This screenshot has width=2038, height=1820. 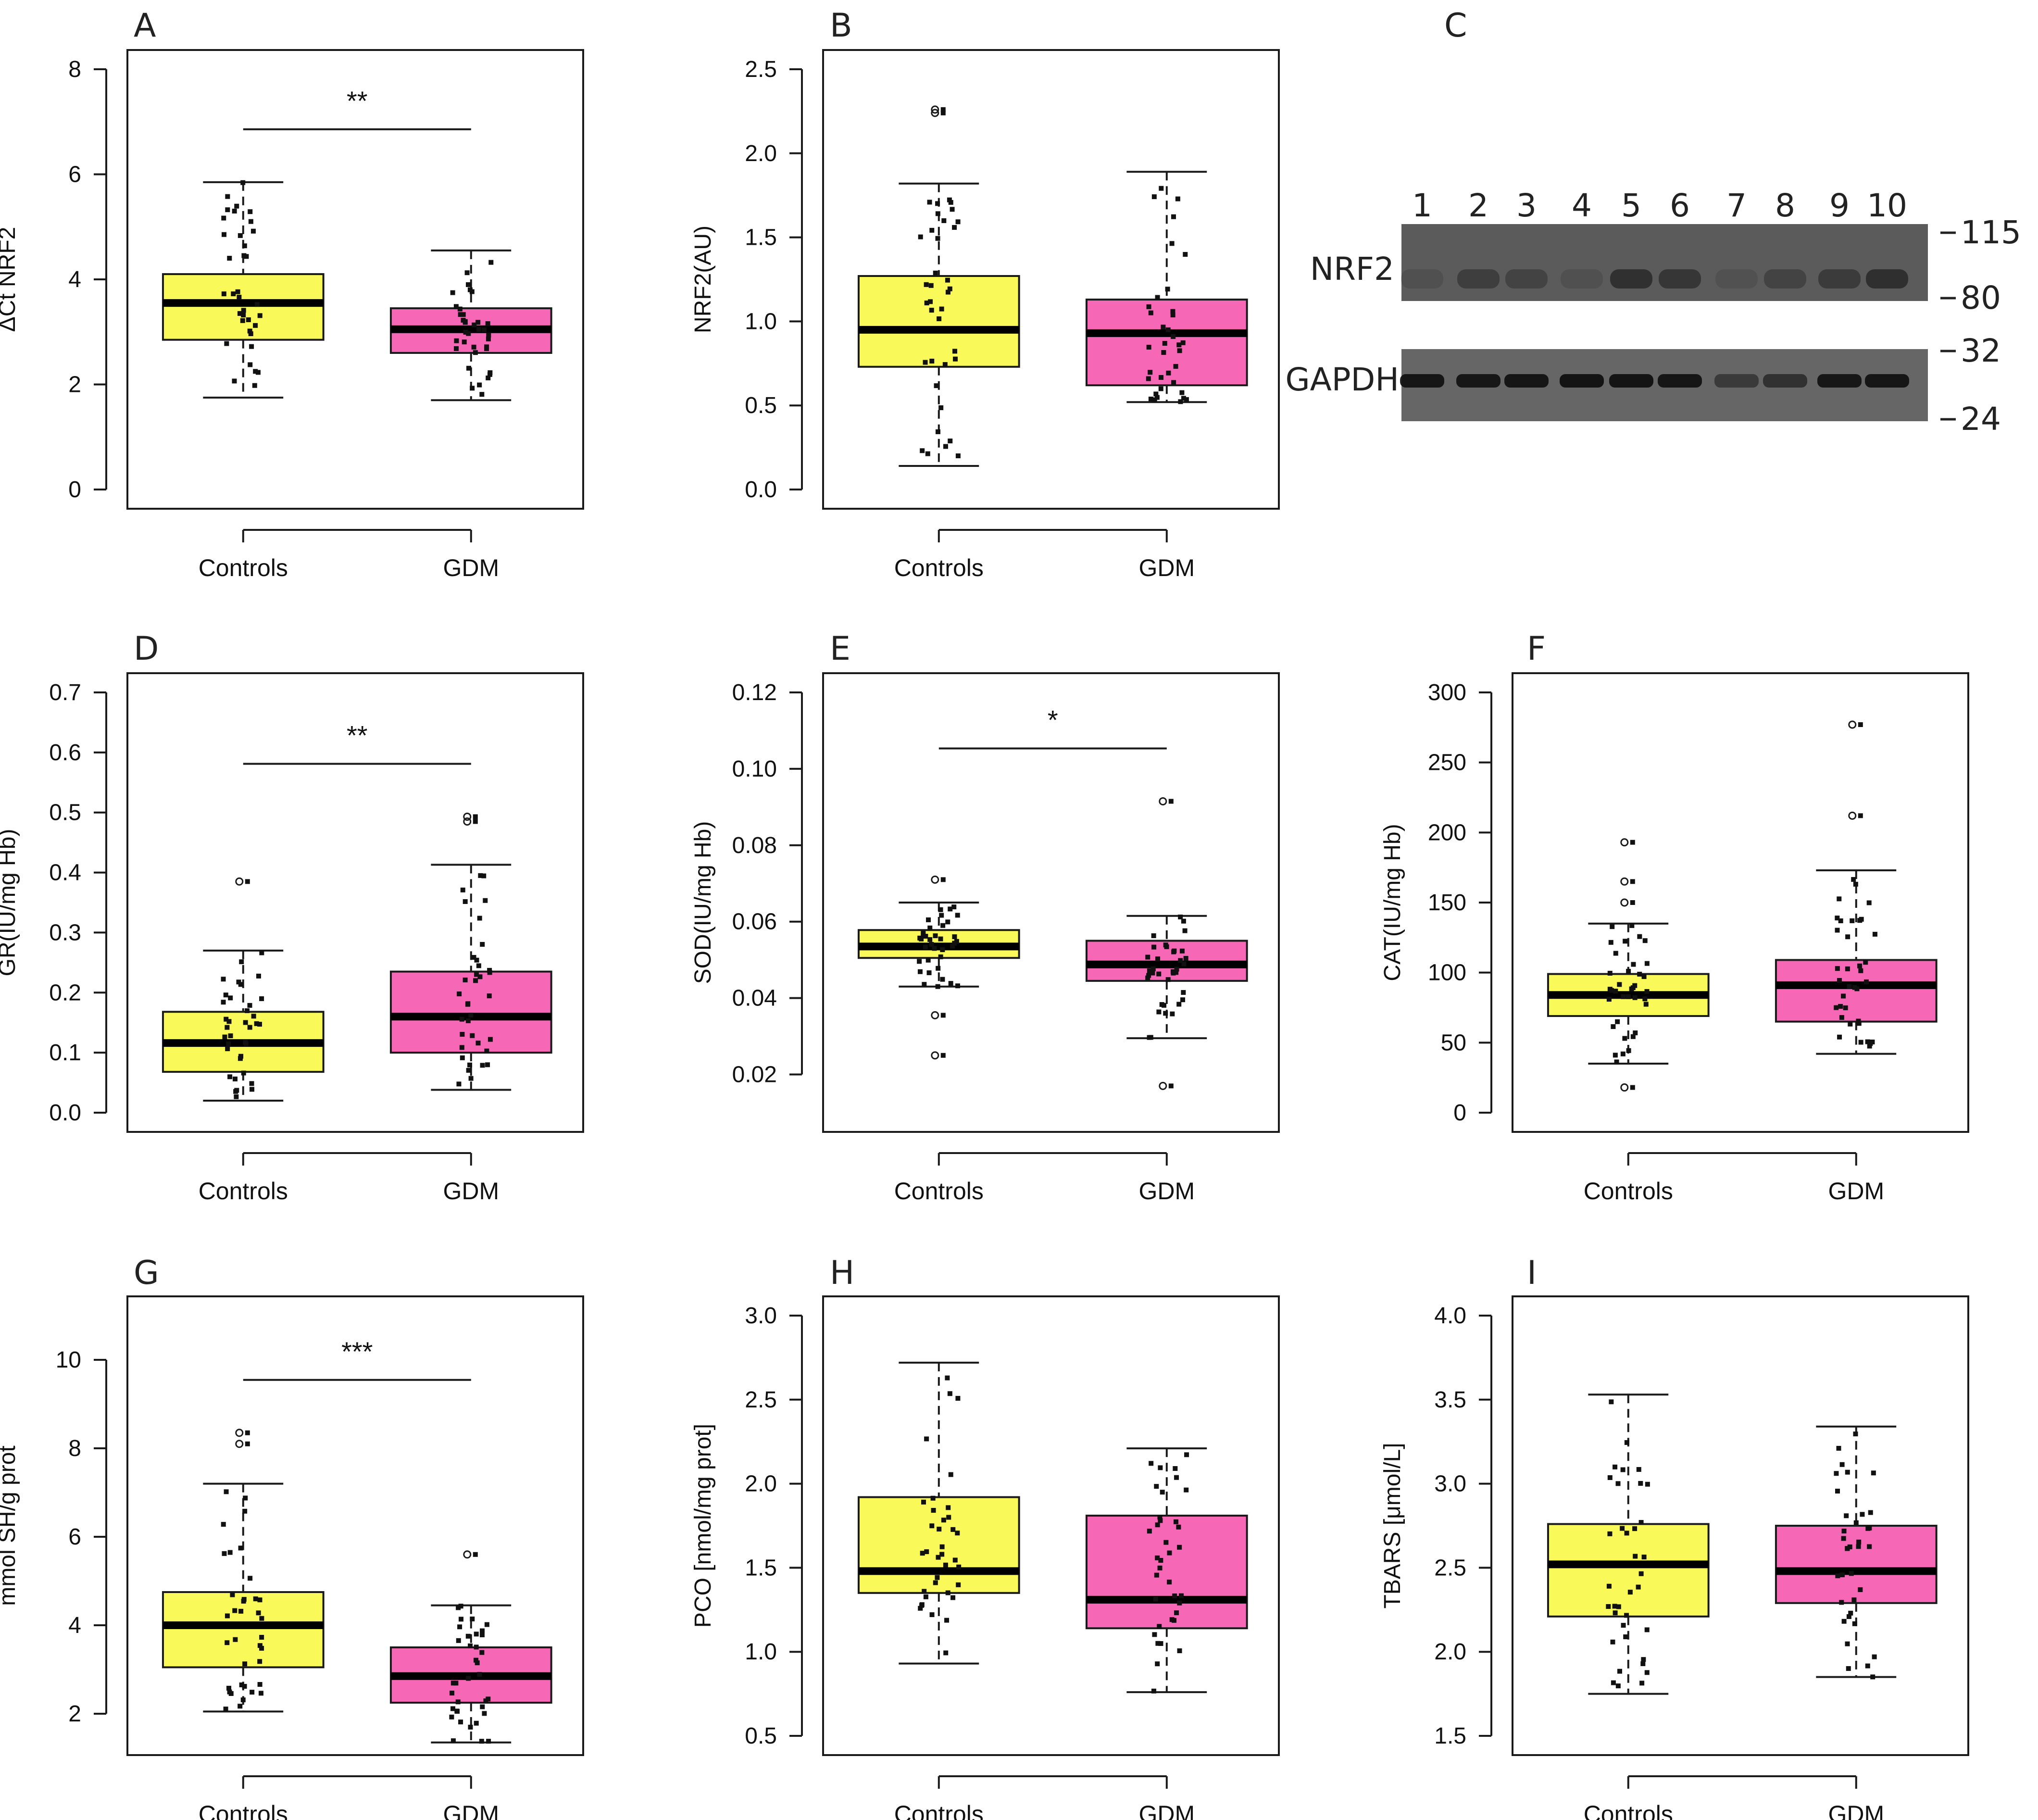 I want to click on panel-b-controls-box, so click(x=938, y=321).